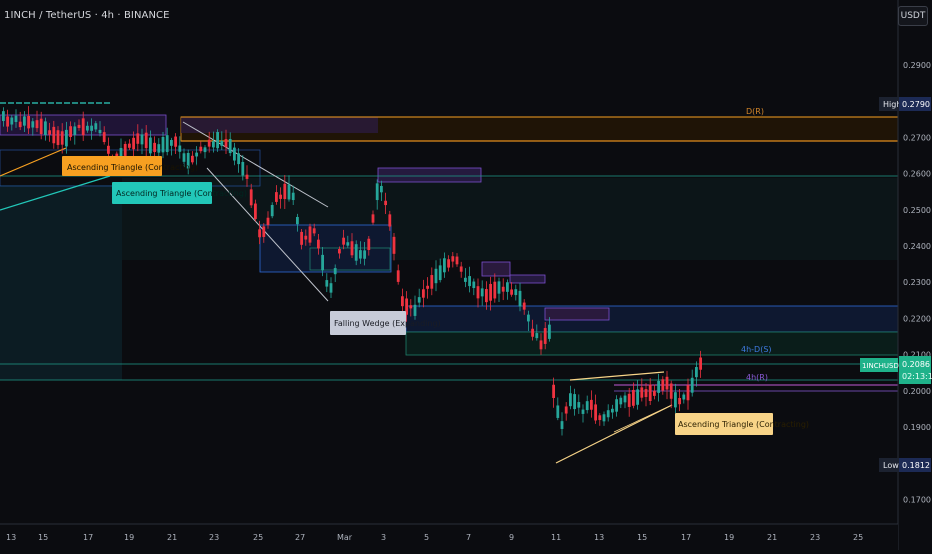  I want to click on last-symbol: 1INCHUSDT, so click(883, 366).